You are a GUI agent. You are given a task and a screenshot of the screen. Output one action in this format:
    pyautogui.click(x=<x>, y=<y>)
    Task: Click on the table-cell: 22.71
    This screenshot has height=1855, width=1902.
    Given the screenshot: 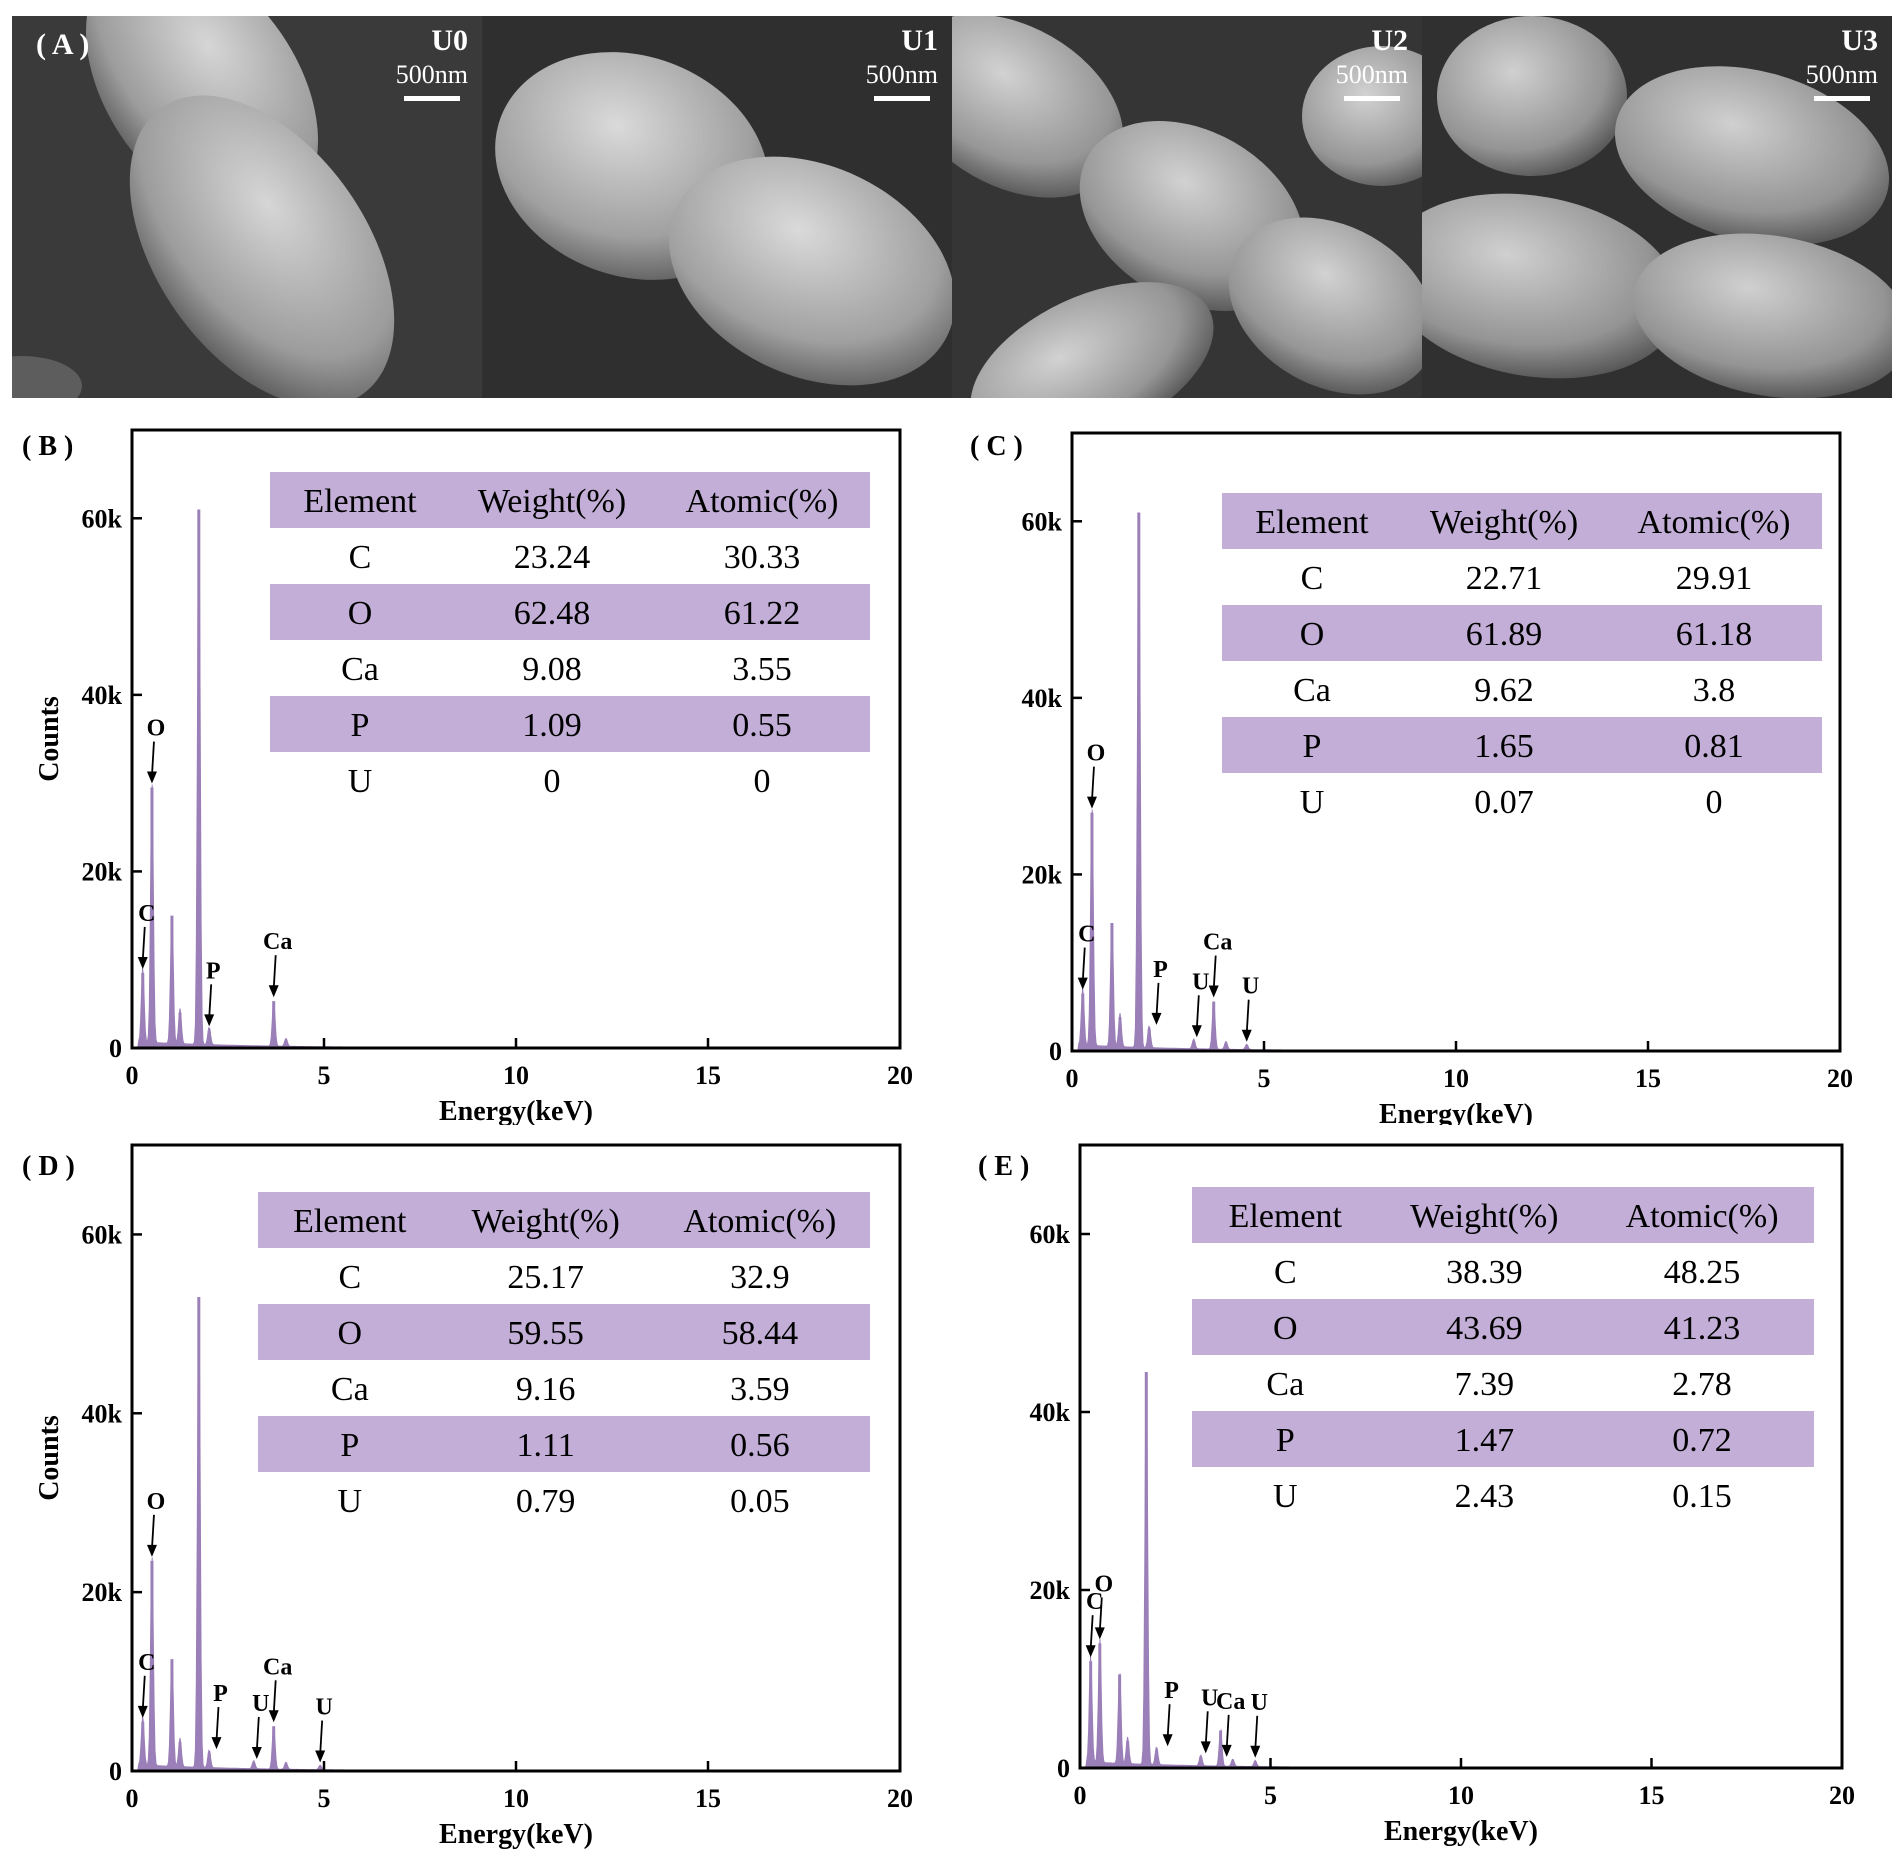 What is the action you would take?
    pyautogui.click(x=1504, y=578)
    